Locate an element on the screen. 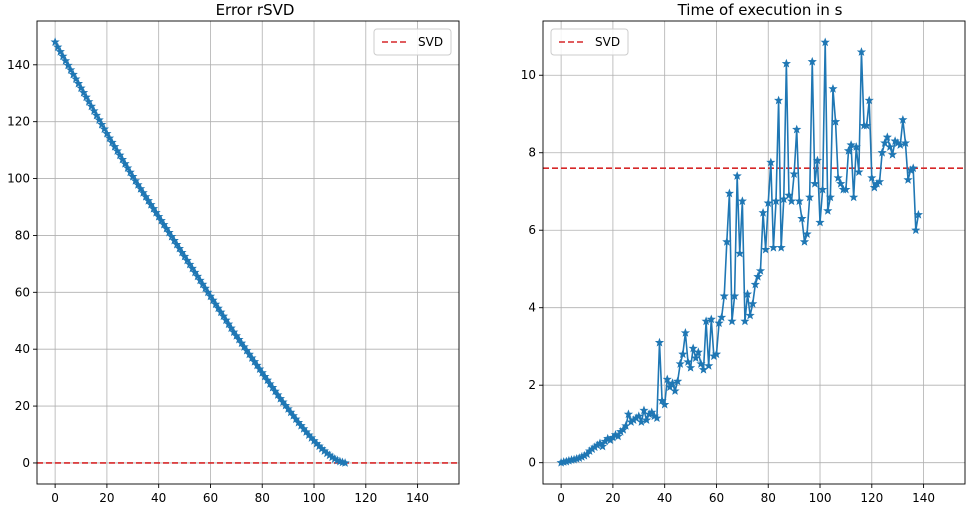 The image size is (966, 508). y-tick-label: 120 is located at coordinates (18, 122).